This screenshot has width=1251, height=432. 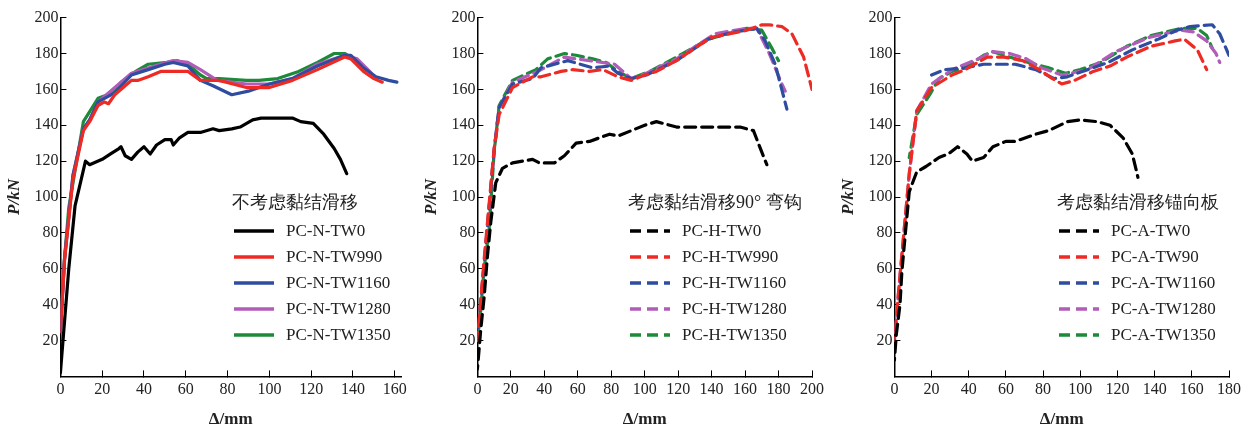 What do you see at coordinates (1163, 309) in the screenshot?
I see `legend-label: PC-A-TW1280` at bounding box center [1163, 309].